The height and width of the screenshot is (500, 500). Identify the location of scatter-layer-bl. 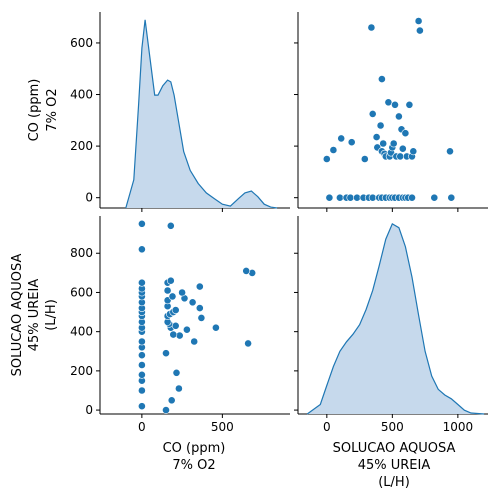
(197, 316).